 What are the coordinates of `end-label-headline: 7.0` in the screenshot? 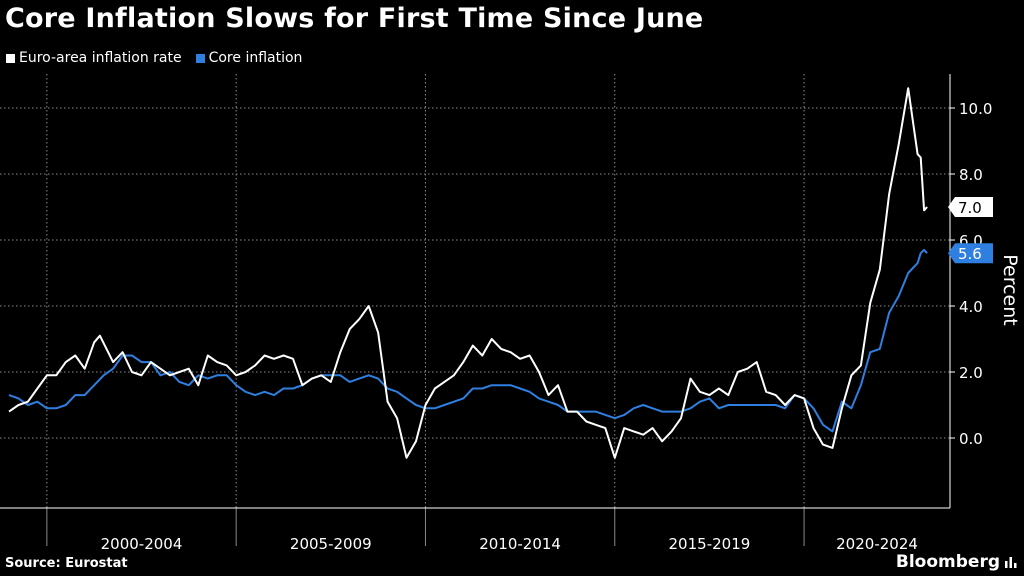 It's located at (970, 207).